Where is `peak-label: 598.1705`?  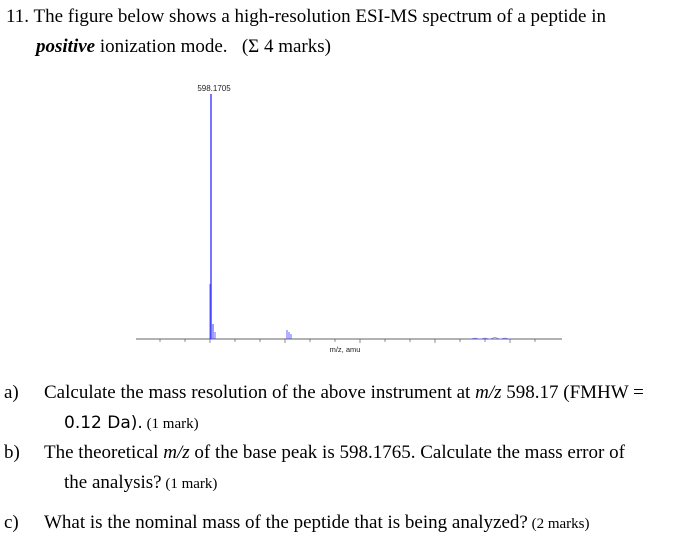 peak-label: 598.1705 is located at coordinates (214, 88).